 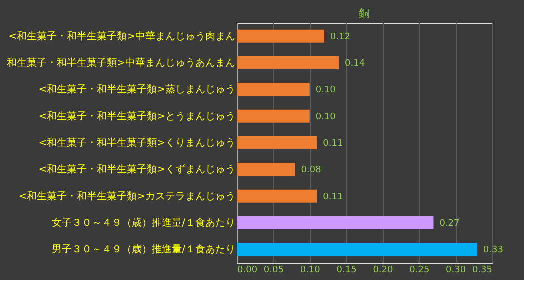 I want to click on data-label: 0.08, so click(x=311, y=171).